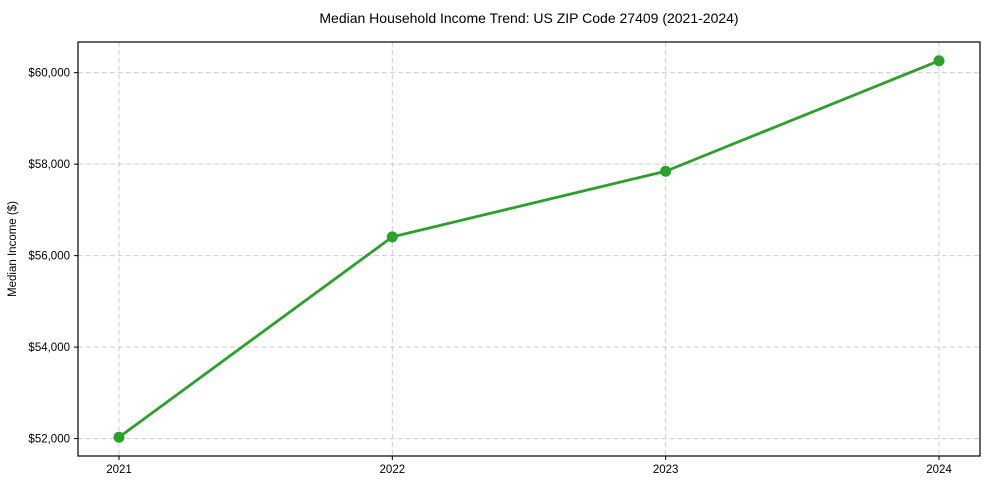  I want to click on y-axis-label: Median Income ($), so click(13, 249).